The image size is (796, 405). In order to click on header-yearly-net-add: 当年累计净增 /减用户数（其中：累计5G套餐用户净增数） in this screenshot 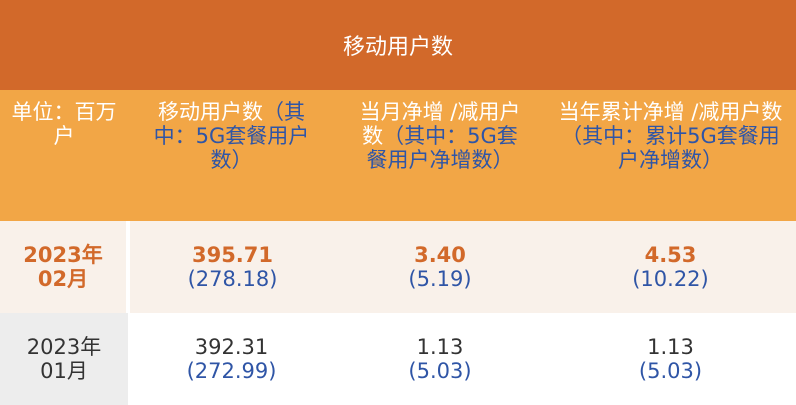, I will do `click(670, 155)`.